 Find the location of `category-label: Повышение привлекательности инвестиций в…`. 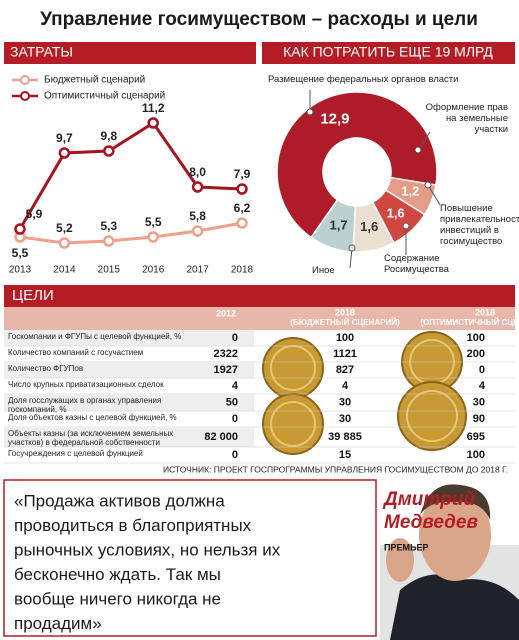

category-label: Повышение привлекательности инвестиций в… is located at coordinates (479, 225).